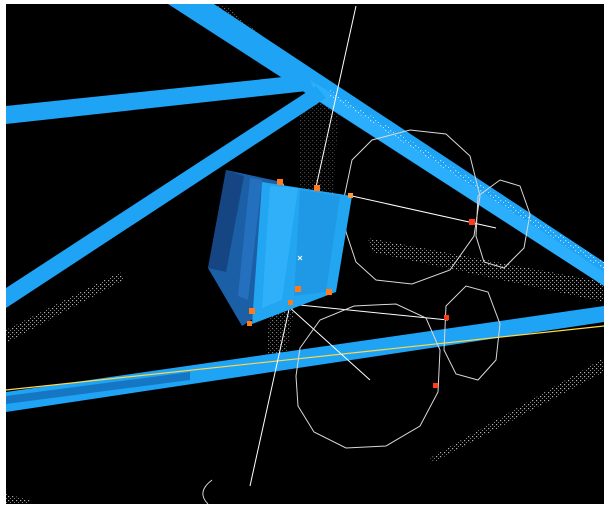  What do you see at coordinates (290, 302) in the screenshot?
I see `handle-pivot` at bounding box center [290, 302].